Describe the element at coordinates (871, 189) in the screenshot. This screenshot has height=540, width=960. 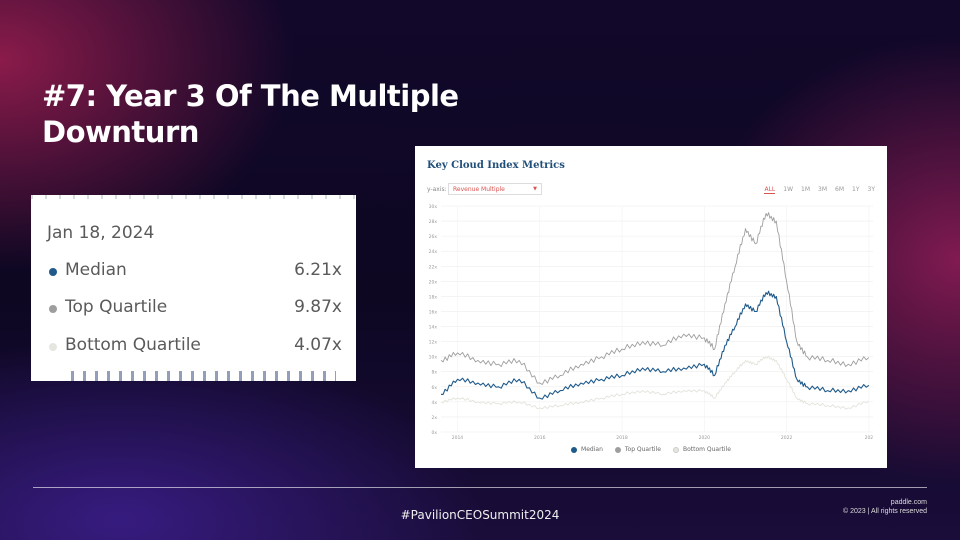
I see `range-tab-3y: 3Y` at that location.